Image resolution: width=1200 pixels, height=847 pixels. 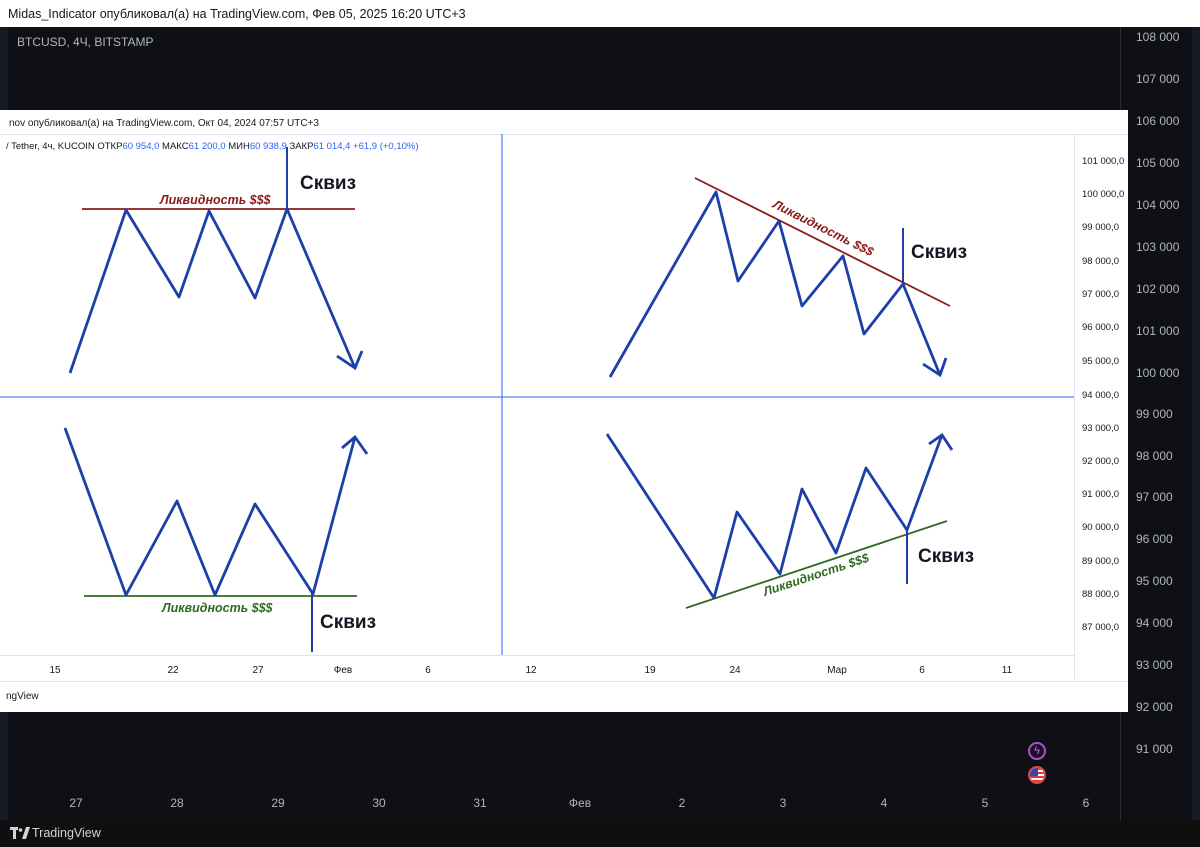 What do you see at coordinates (816, 574) in the screenshot?
I see `liquidity-label-bottom-right: Ликвидность $$$` at bounding box center [816, 574].